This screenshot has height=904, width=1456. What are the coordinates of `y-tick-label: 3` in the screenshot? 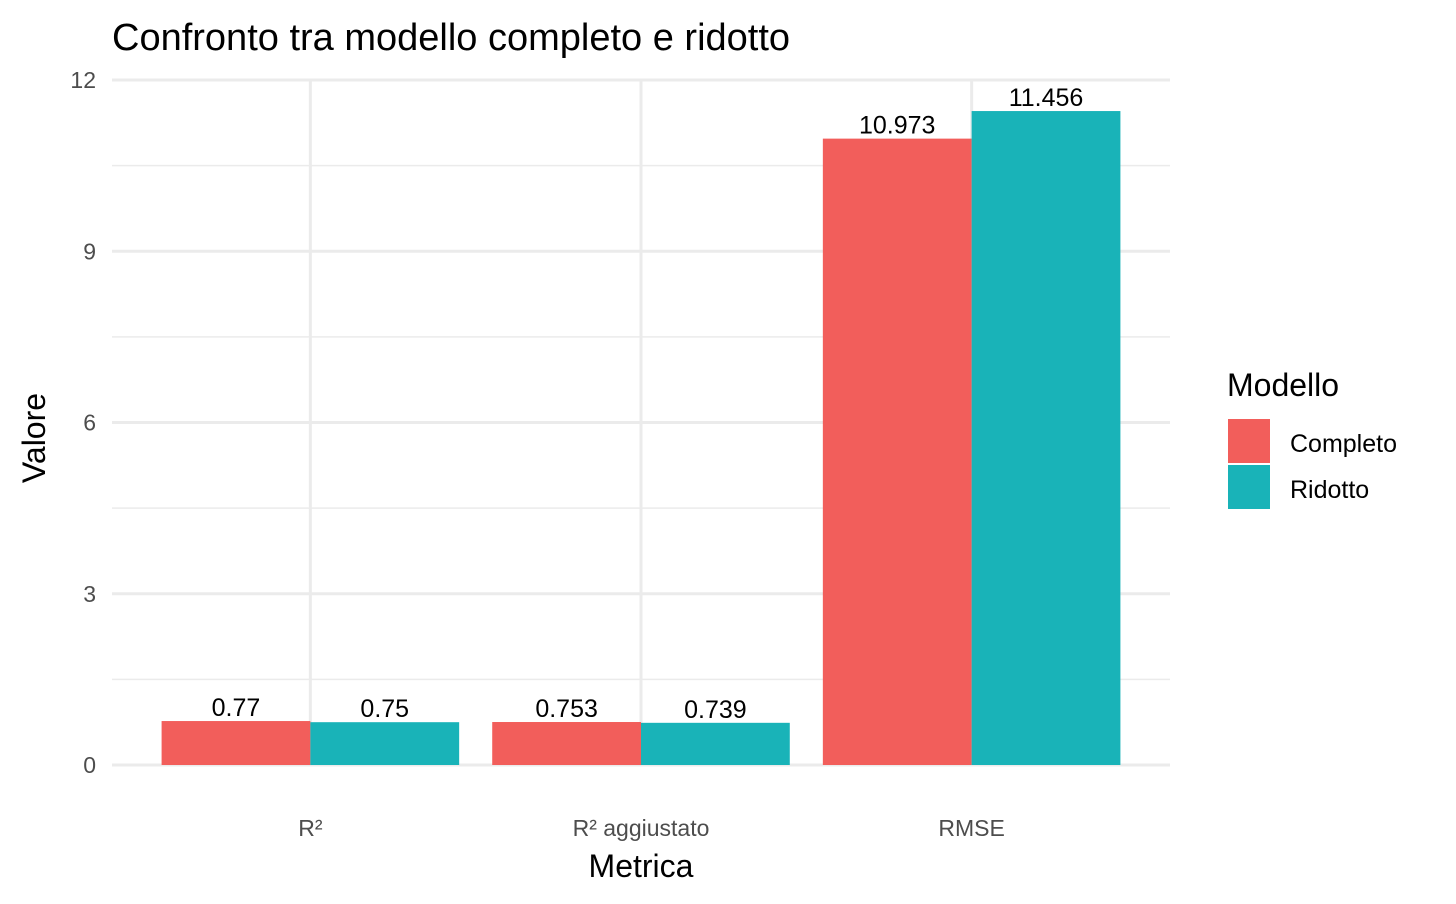 It's located at (89, 594).